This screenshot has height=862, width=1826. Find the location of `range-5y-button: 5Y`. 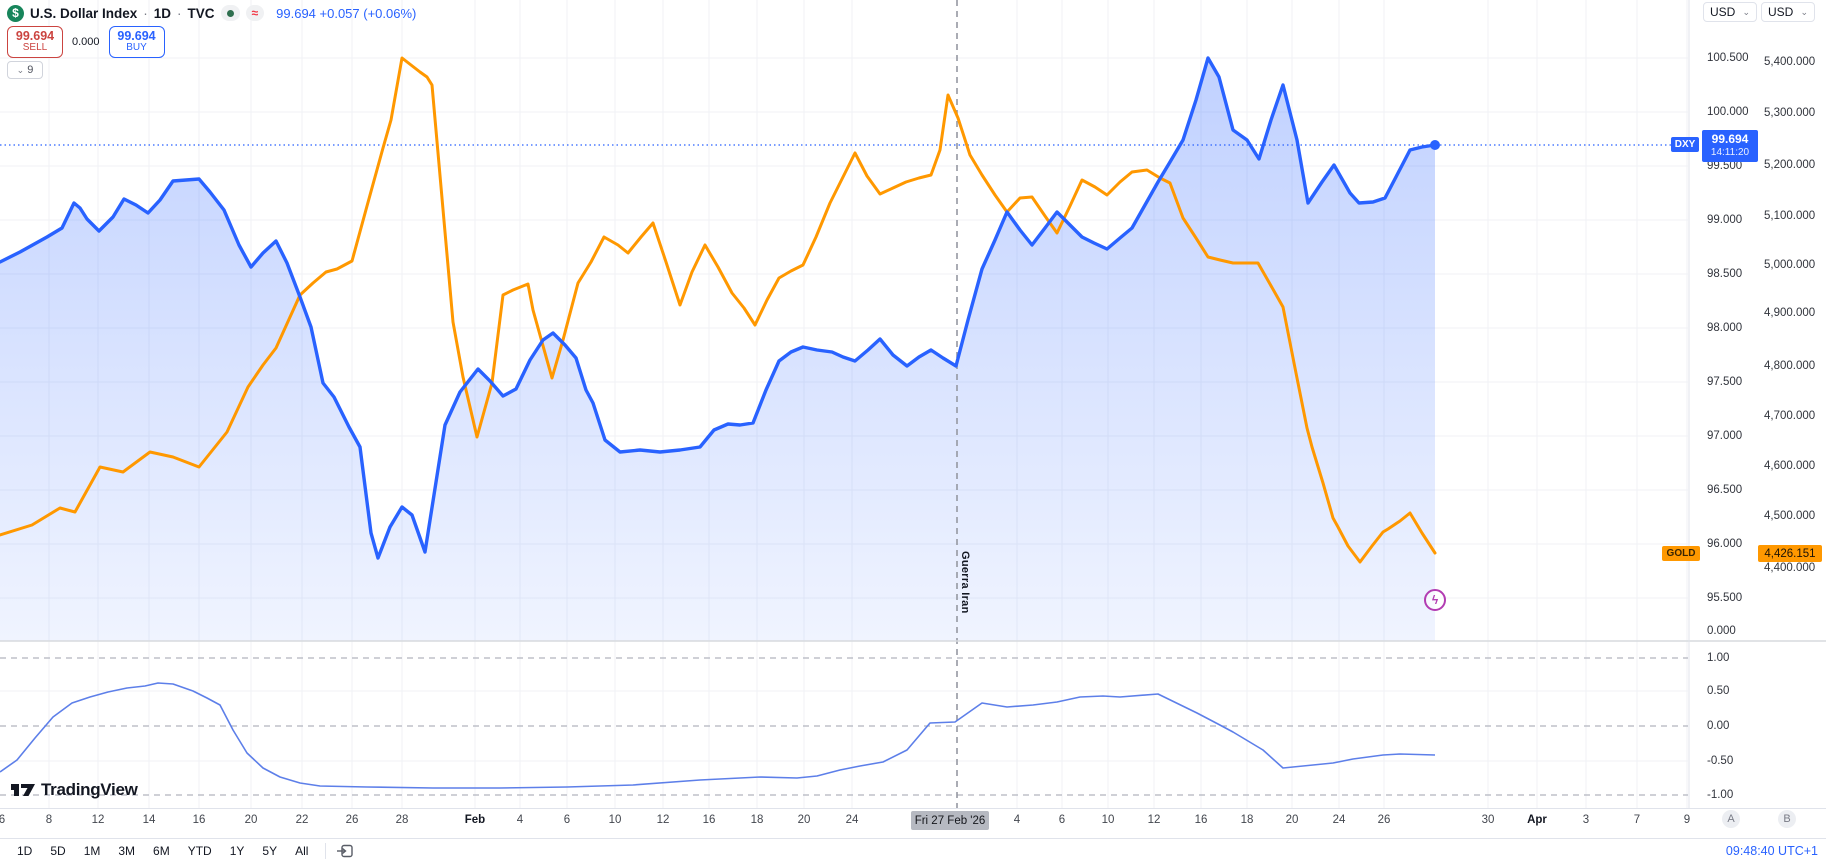

range-5y-button: 5Y is located at coordinates (270, 851).